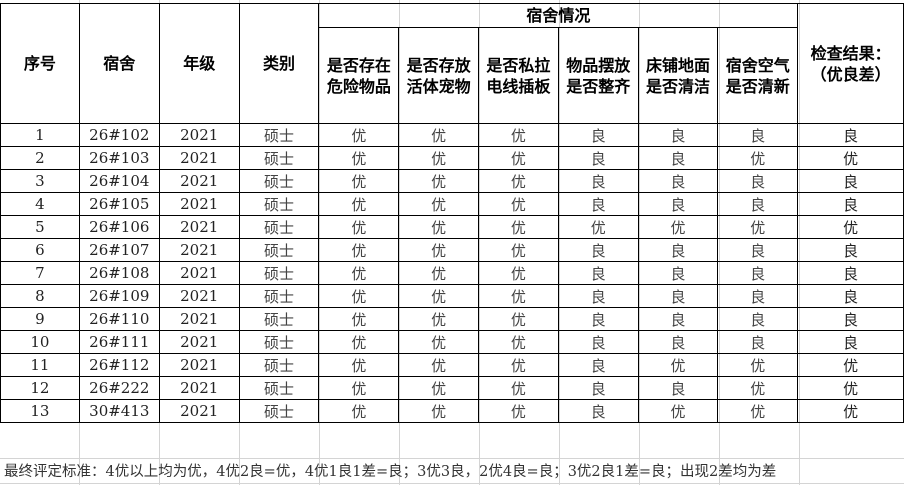  What do you see at coordinates (119, 181) in the screenshot?
I see `dorm-cell: 26#104` at bounding box center [119, 181].